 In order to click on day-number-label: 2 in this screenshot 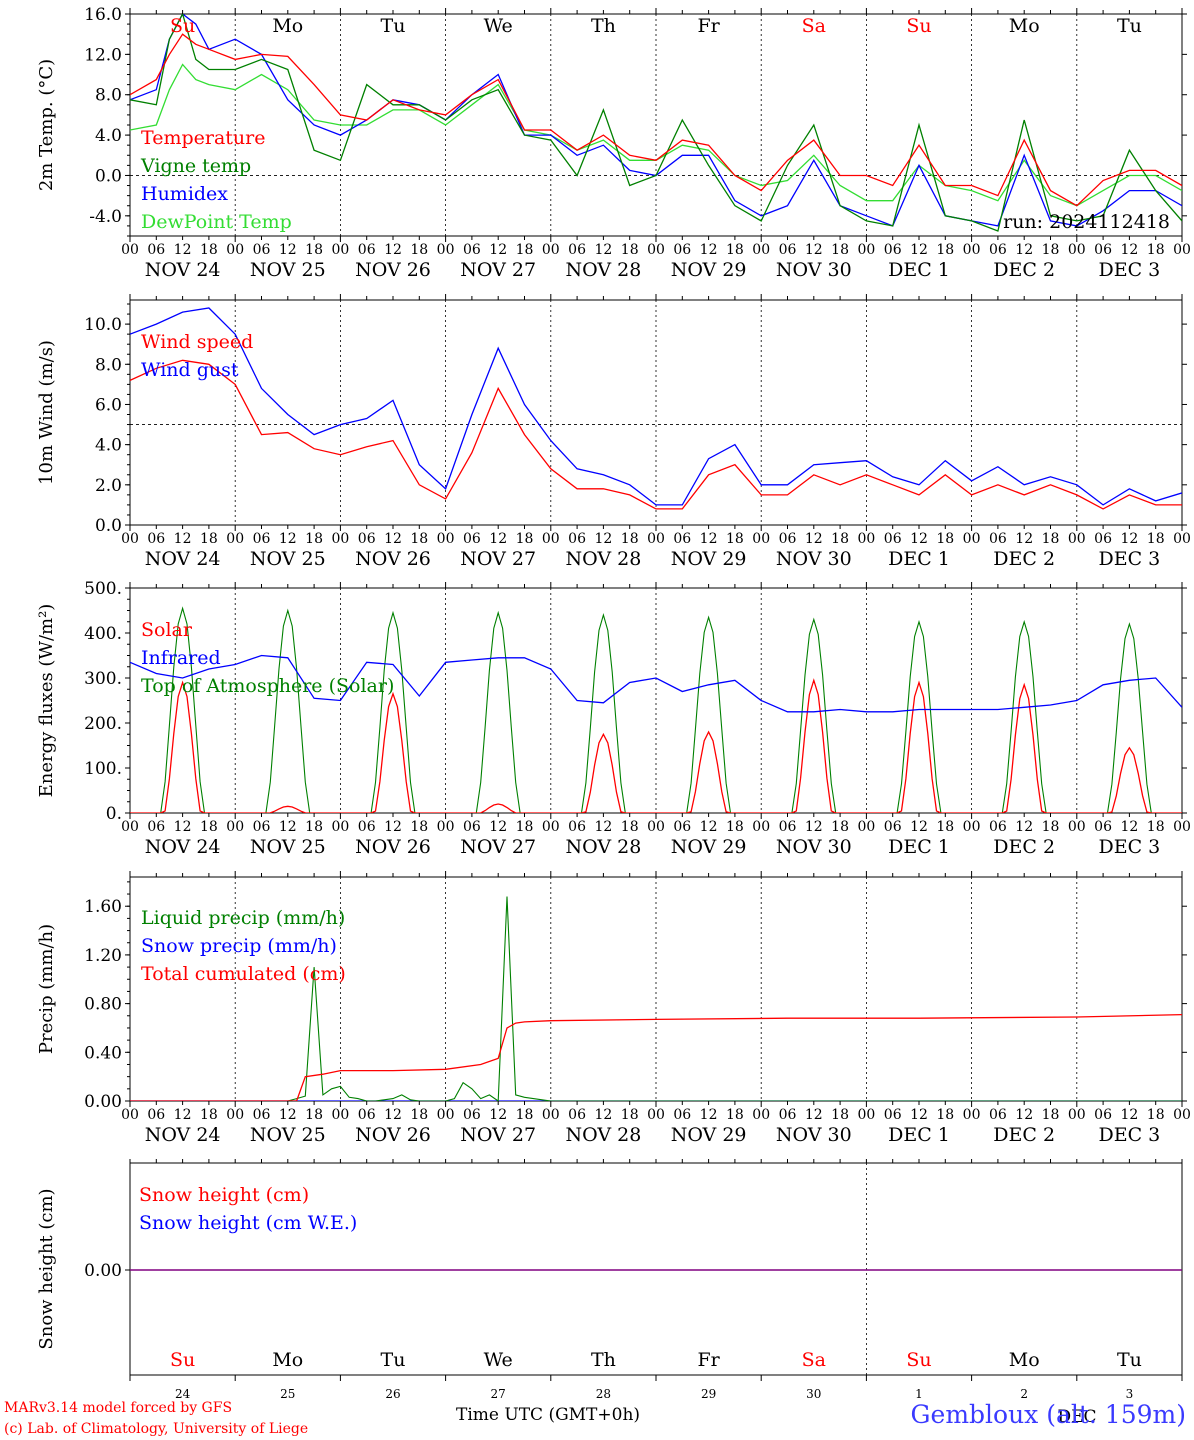, I will do `click(1024, 1394)`.